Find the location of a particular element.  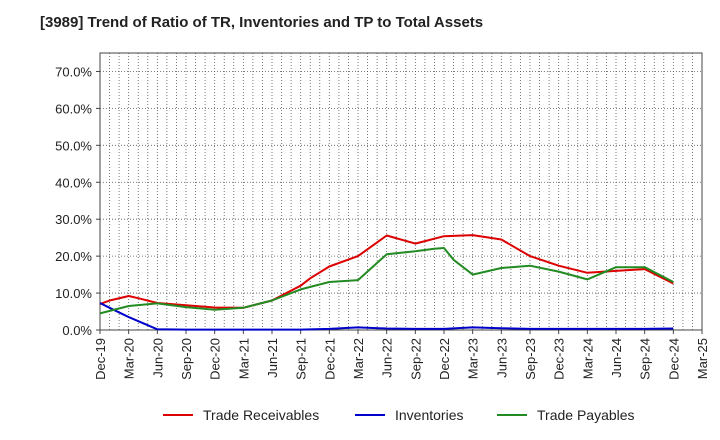

x-tick-label: Dec-23 is located at coordinates (559, 359).